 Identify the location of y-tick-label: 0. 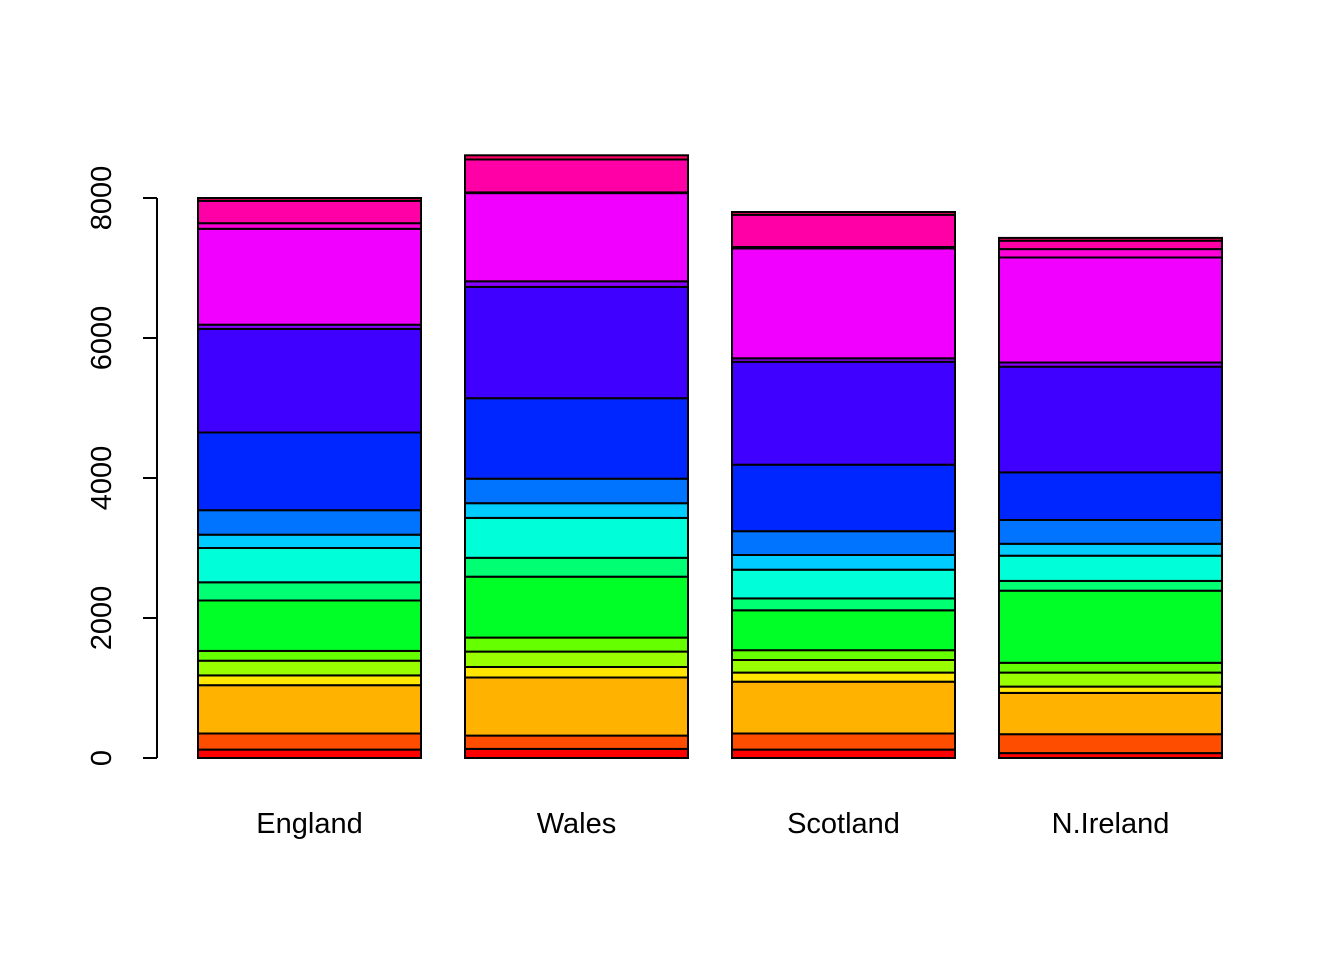
(102, 758).